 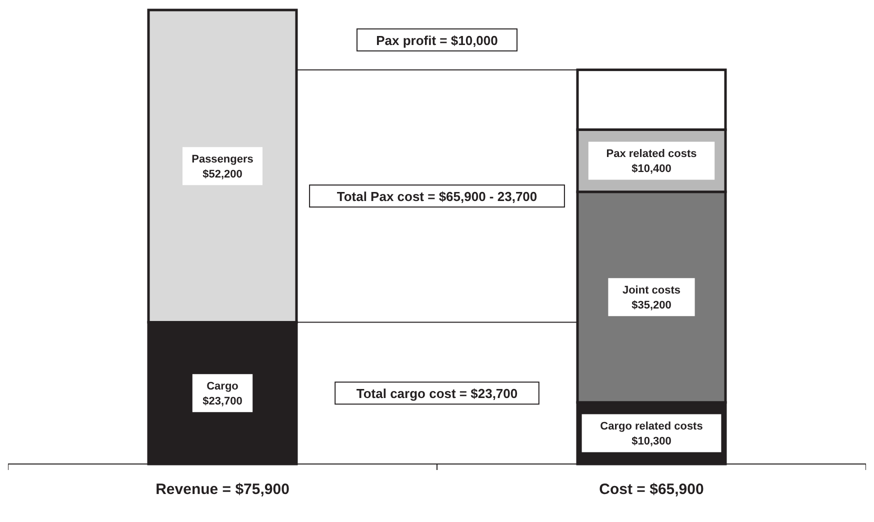 What do you see at coordinates (651, 154) in the screenshot?
I see `series-label: Pax related costs` at bounding box center [651, 154].